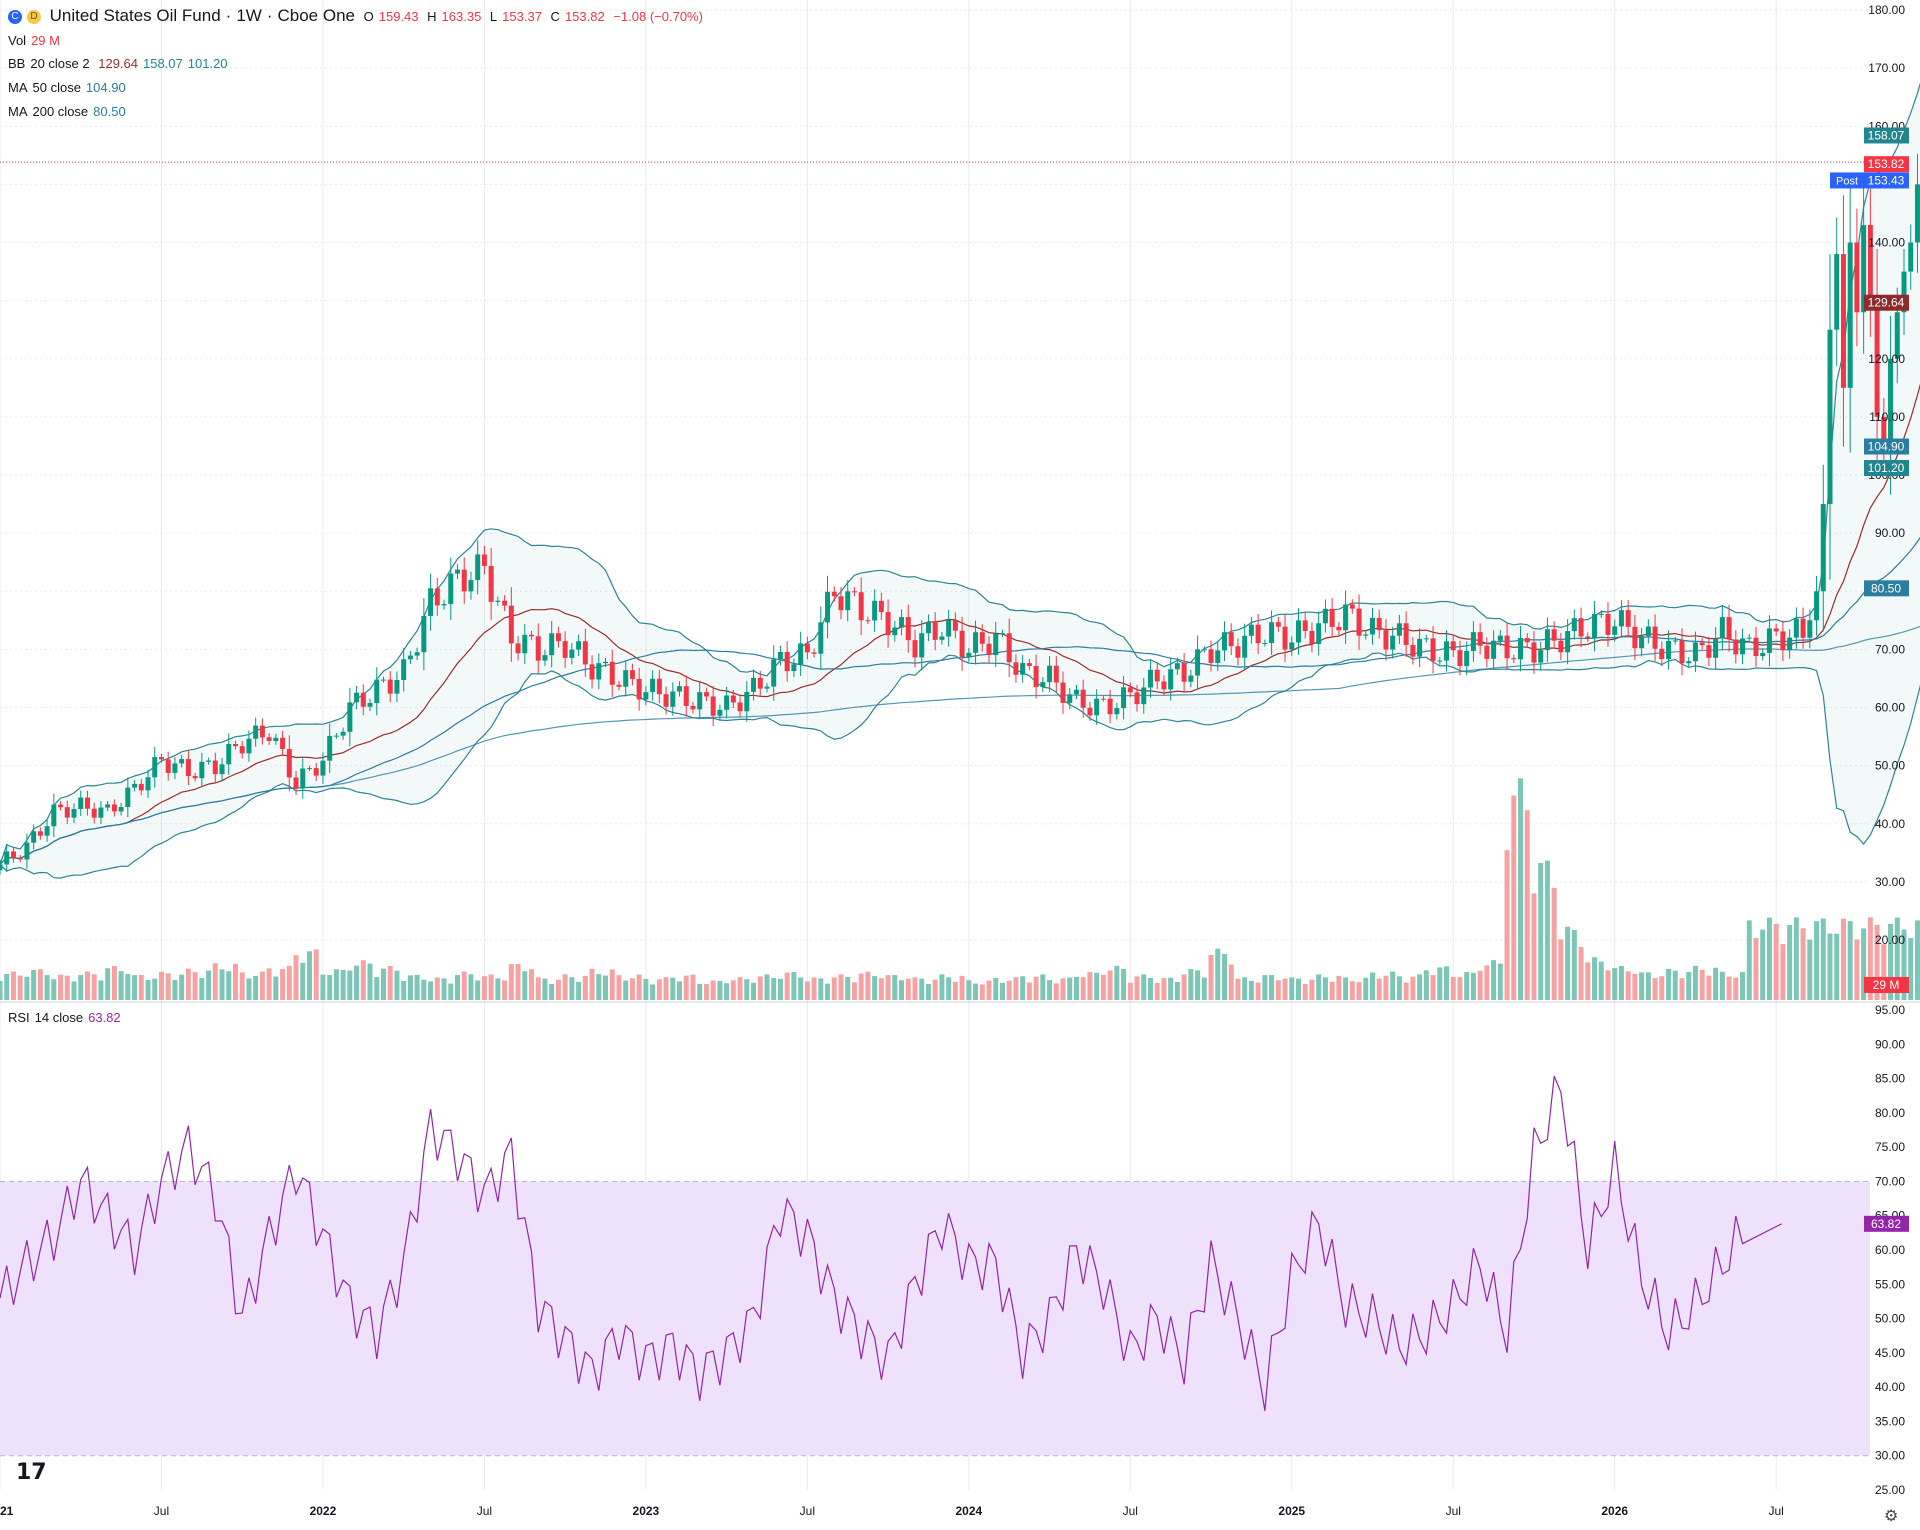 This screenshot has width=1920, height=1530. I want to click on price-tick-label: 70.00, so click(1890, 649).